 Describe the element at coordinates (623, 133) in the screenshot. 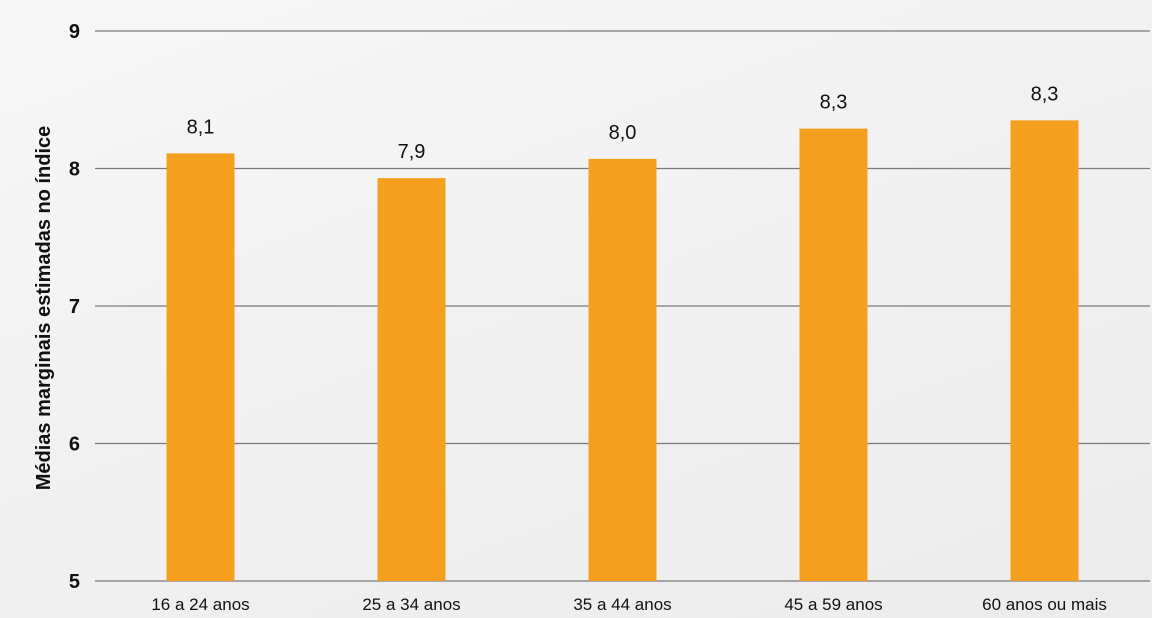

I see `bar-value-label: 8,0` at that location.